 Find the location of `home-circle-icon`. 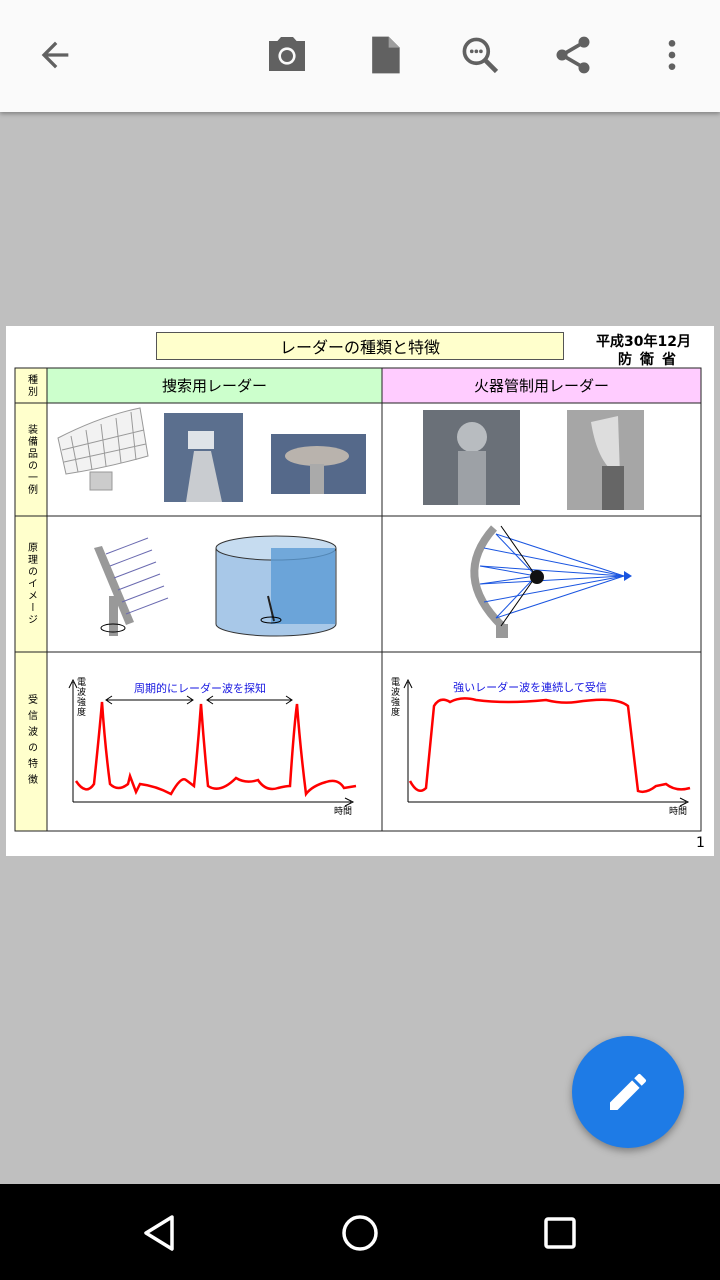

home-circle-icon is located at coordinates (360, 1233).